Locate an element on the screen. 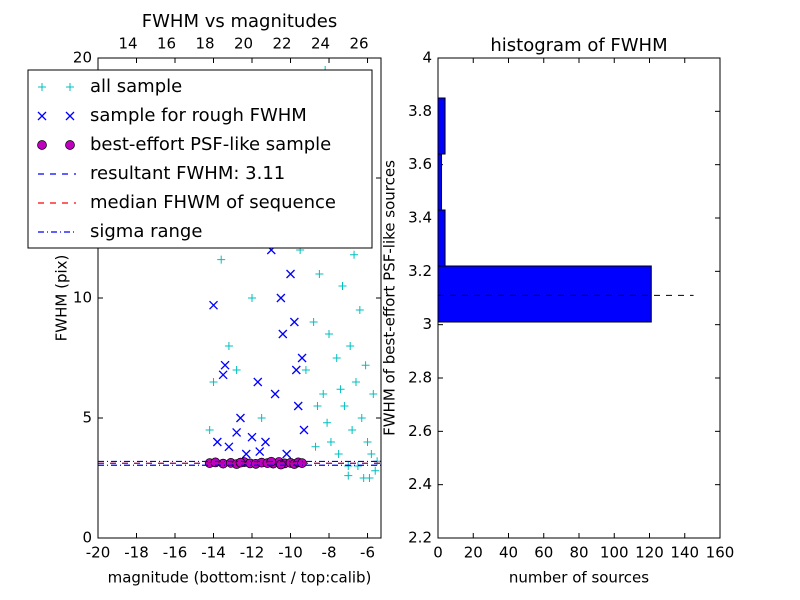 The width and height of the screenshot is (800, 600). x-tick-label: -12 is located at coordinates (252, 553).